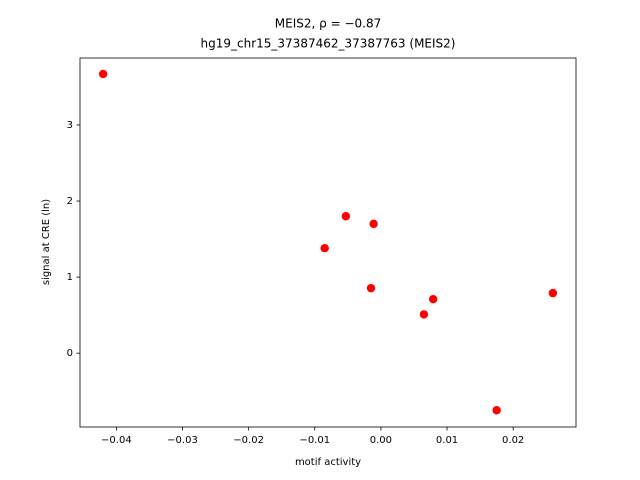 Image resolution: width=640 pixels, height=480 pixels. What do you see at coordinates (328, 462) in the screenshot?
I see `x-axis-label: motif activity` at bounding box center [328, 462].